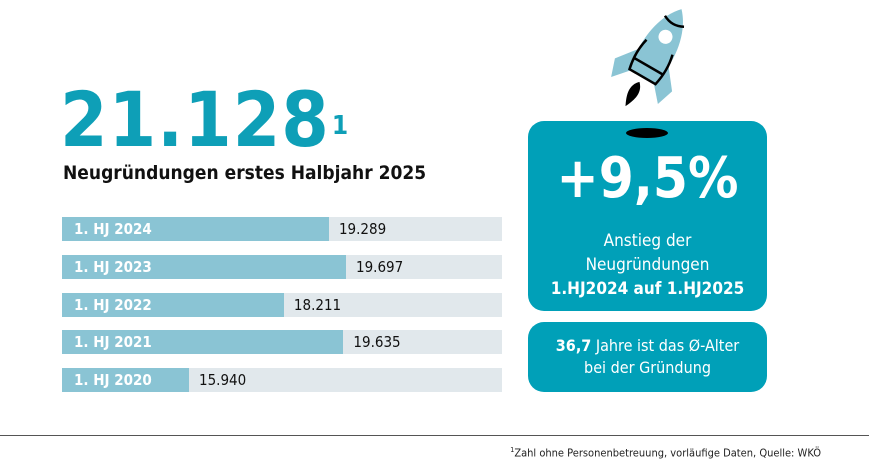  I want to click on bar-value: 19.697, so click(380, 266).